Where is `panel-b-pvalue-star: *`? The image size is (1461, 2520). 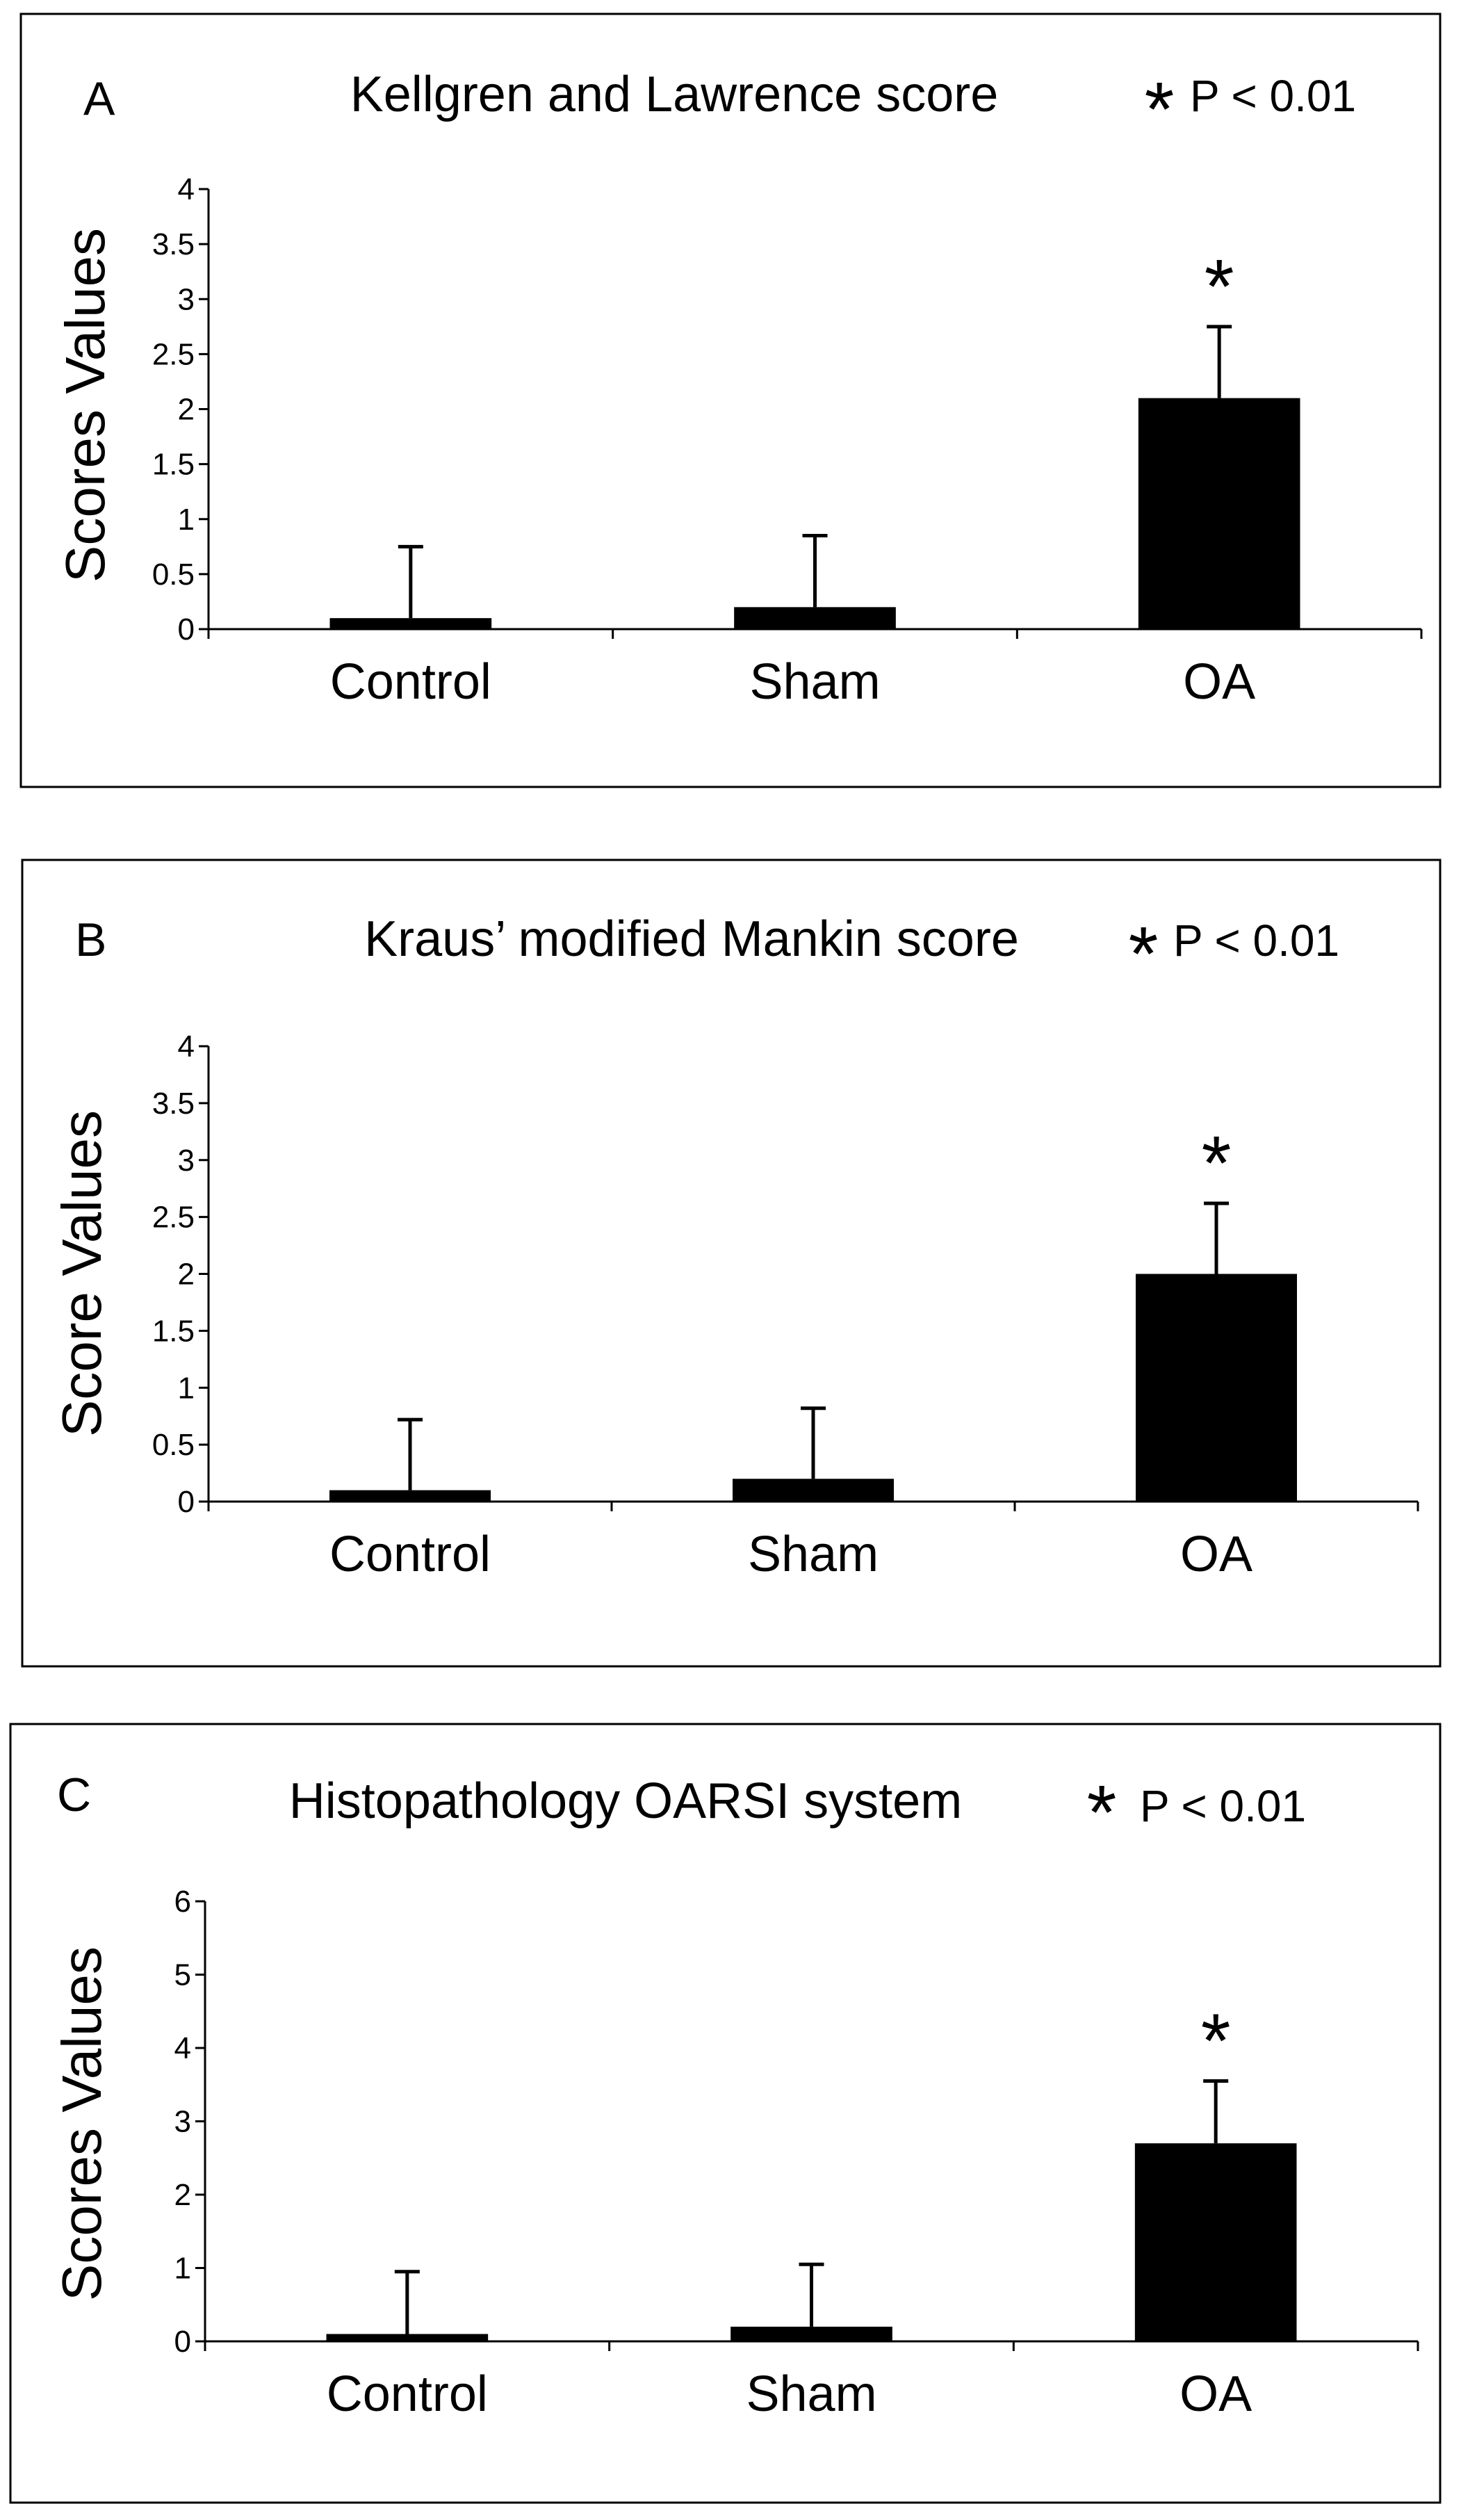 panel-b-pvalue-star: * is located at coordinates (1144, 954).